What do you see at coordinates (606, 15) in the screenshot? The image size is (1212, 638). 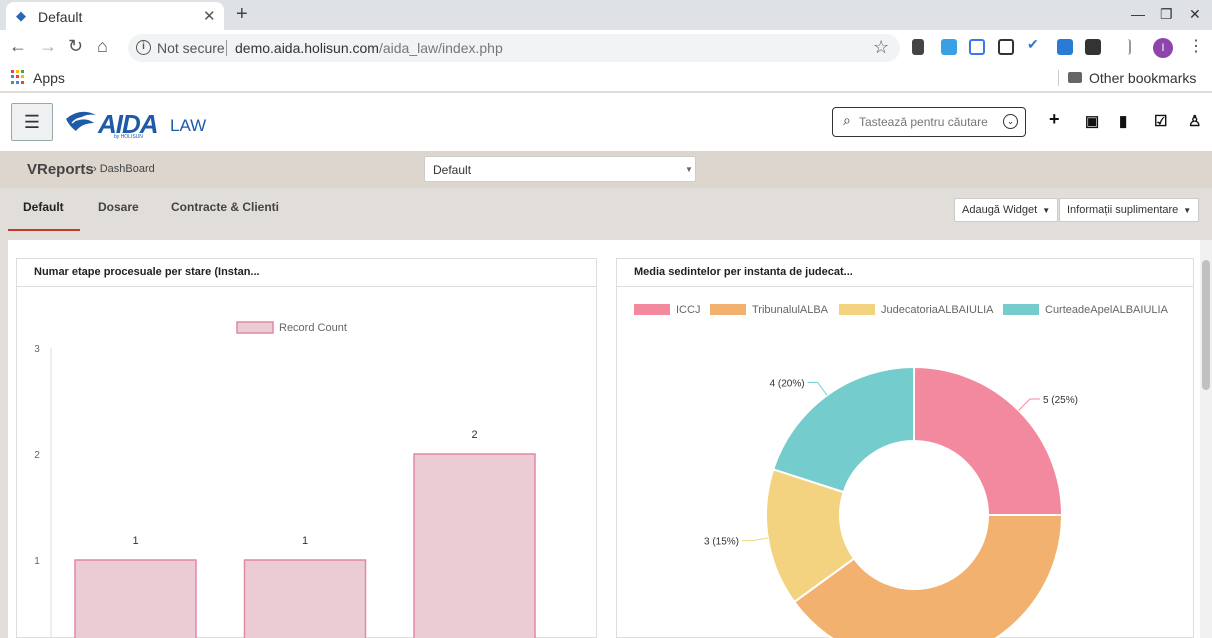 I see `browser-tabbar: ◆ Default ✕ + — ❐ ✕` at bounding box center [606, 15].